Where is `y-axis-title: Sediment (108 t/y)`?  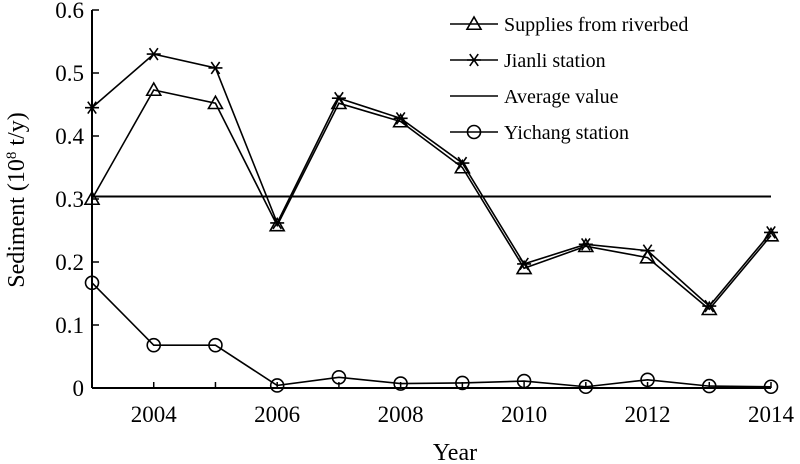 y-axis-title: Sediment (108 t/y) is located at coordinates (17, 199).